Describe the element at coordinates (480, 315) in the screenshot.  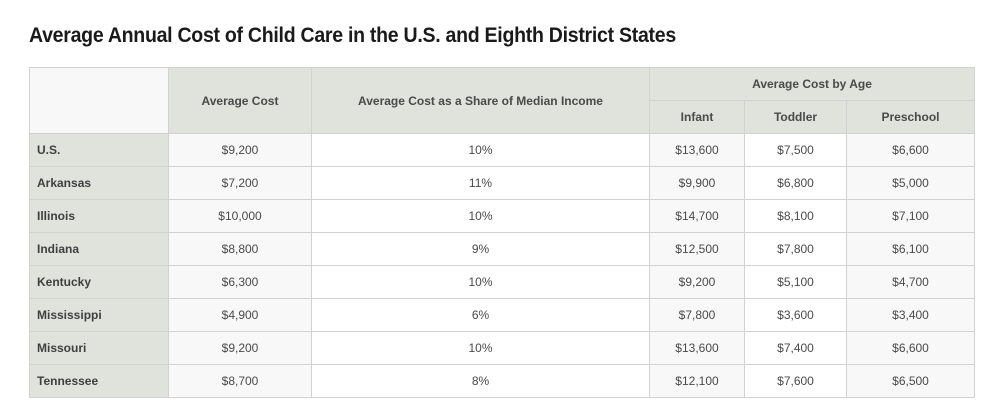
I see `share-of-income-cell: 6%` at that location.